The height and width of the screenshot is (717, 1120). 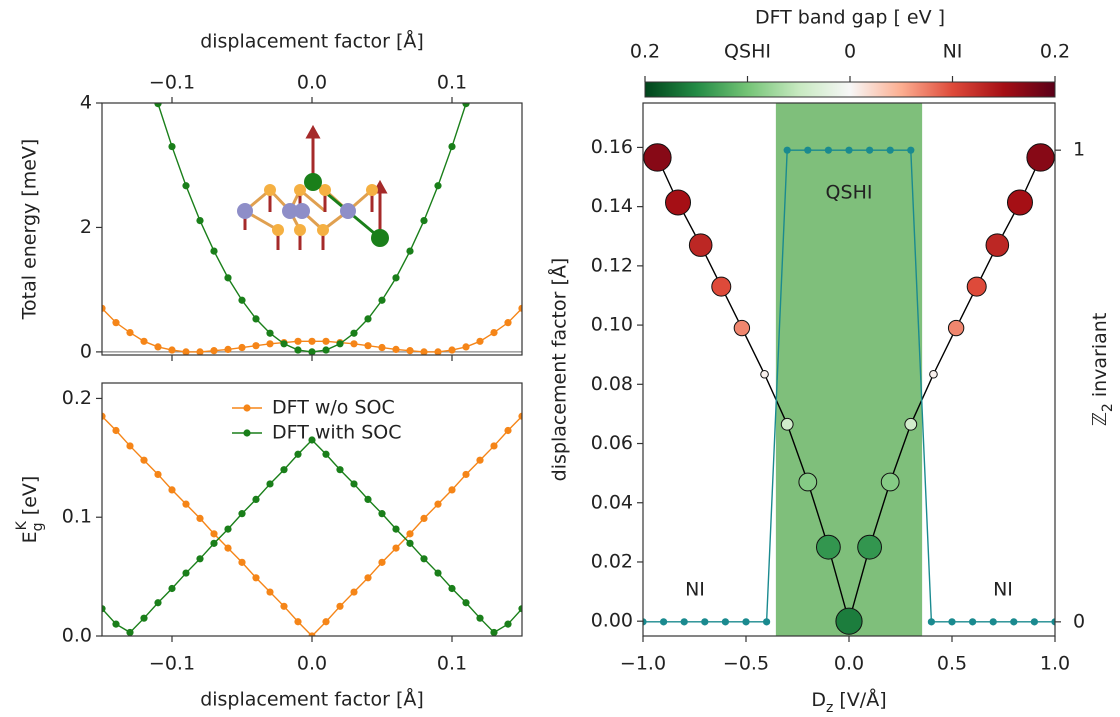 What do you see at coordinates (850, 89) in the screenshot?
I see `colorbar` at bounding box center [850, 89].